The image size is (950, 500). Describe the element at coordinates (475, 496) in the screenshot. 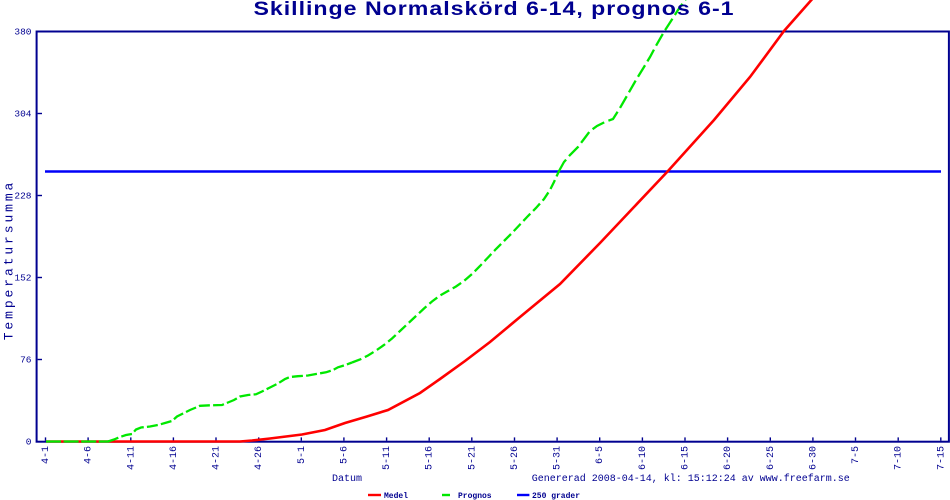

I see `svg-text: Prognos` at that location.